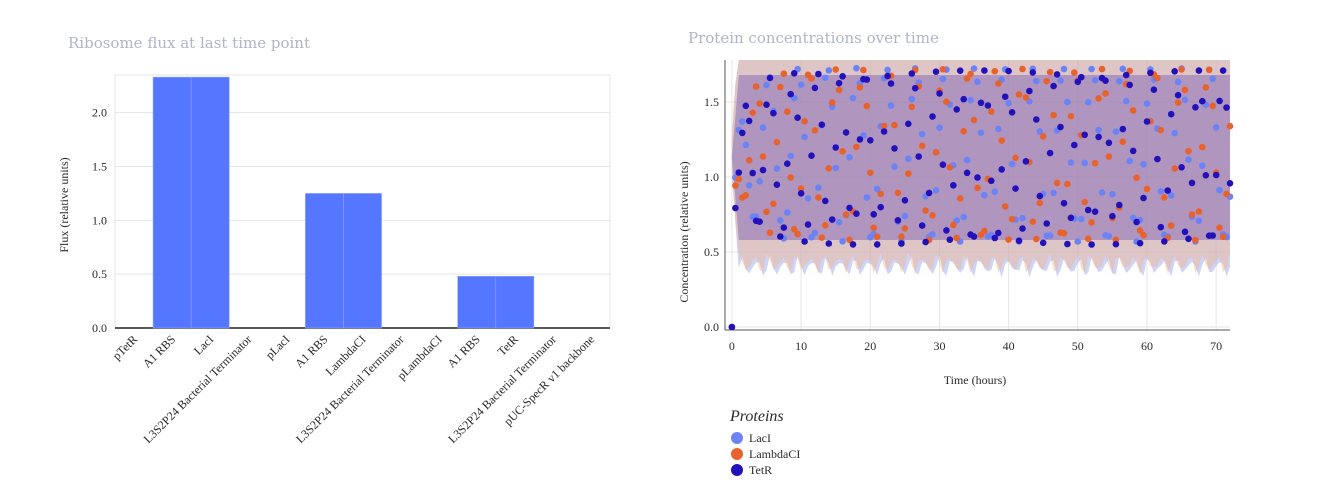 The image size is (1333, 497). Describe the element at coordinates (99, 220) in the screenshot. I see `left-y-ticks: 0.0 0.5 1.0 1.5 2.0` at that location.